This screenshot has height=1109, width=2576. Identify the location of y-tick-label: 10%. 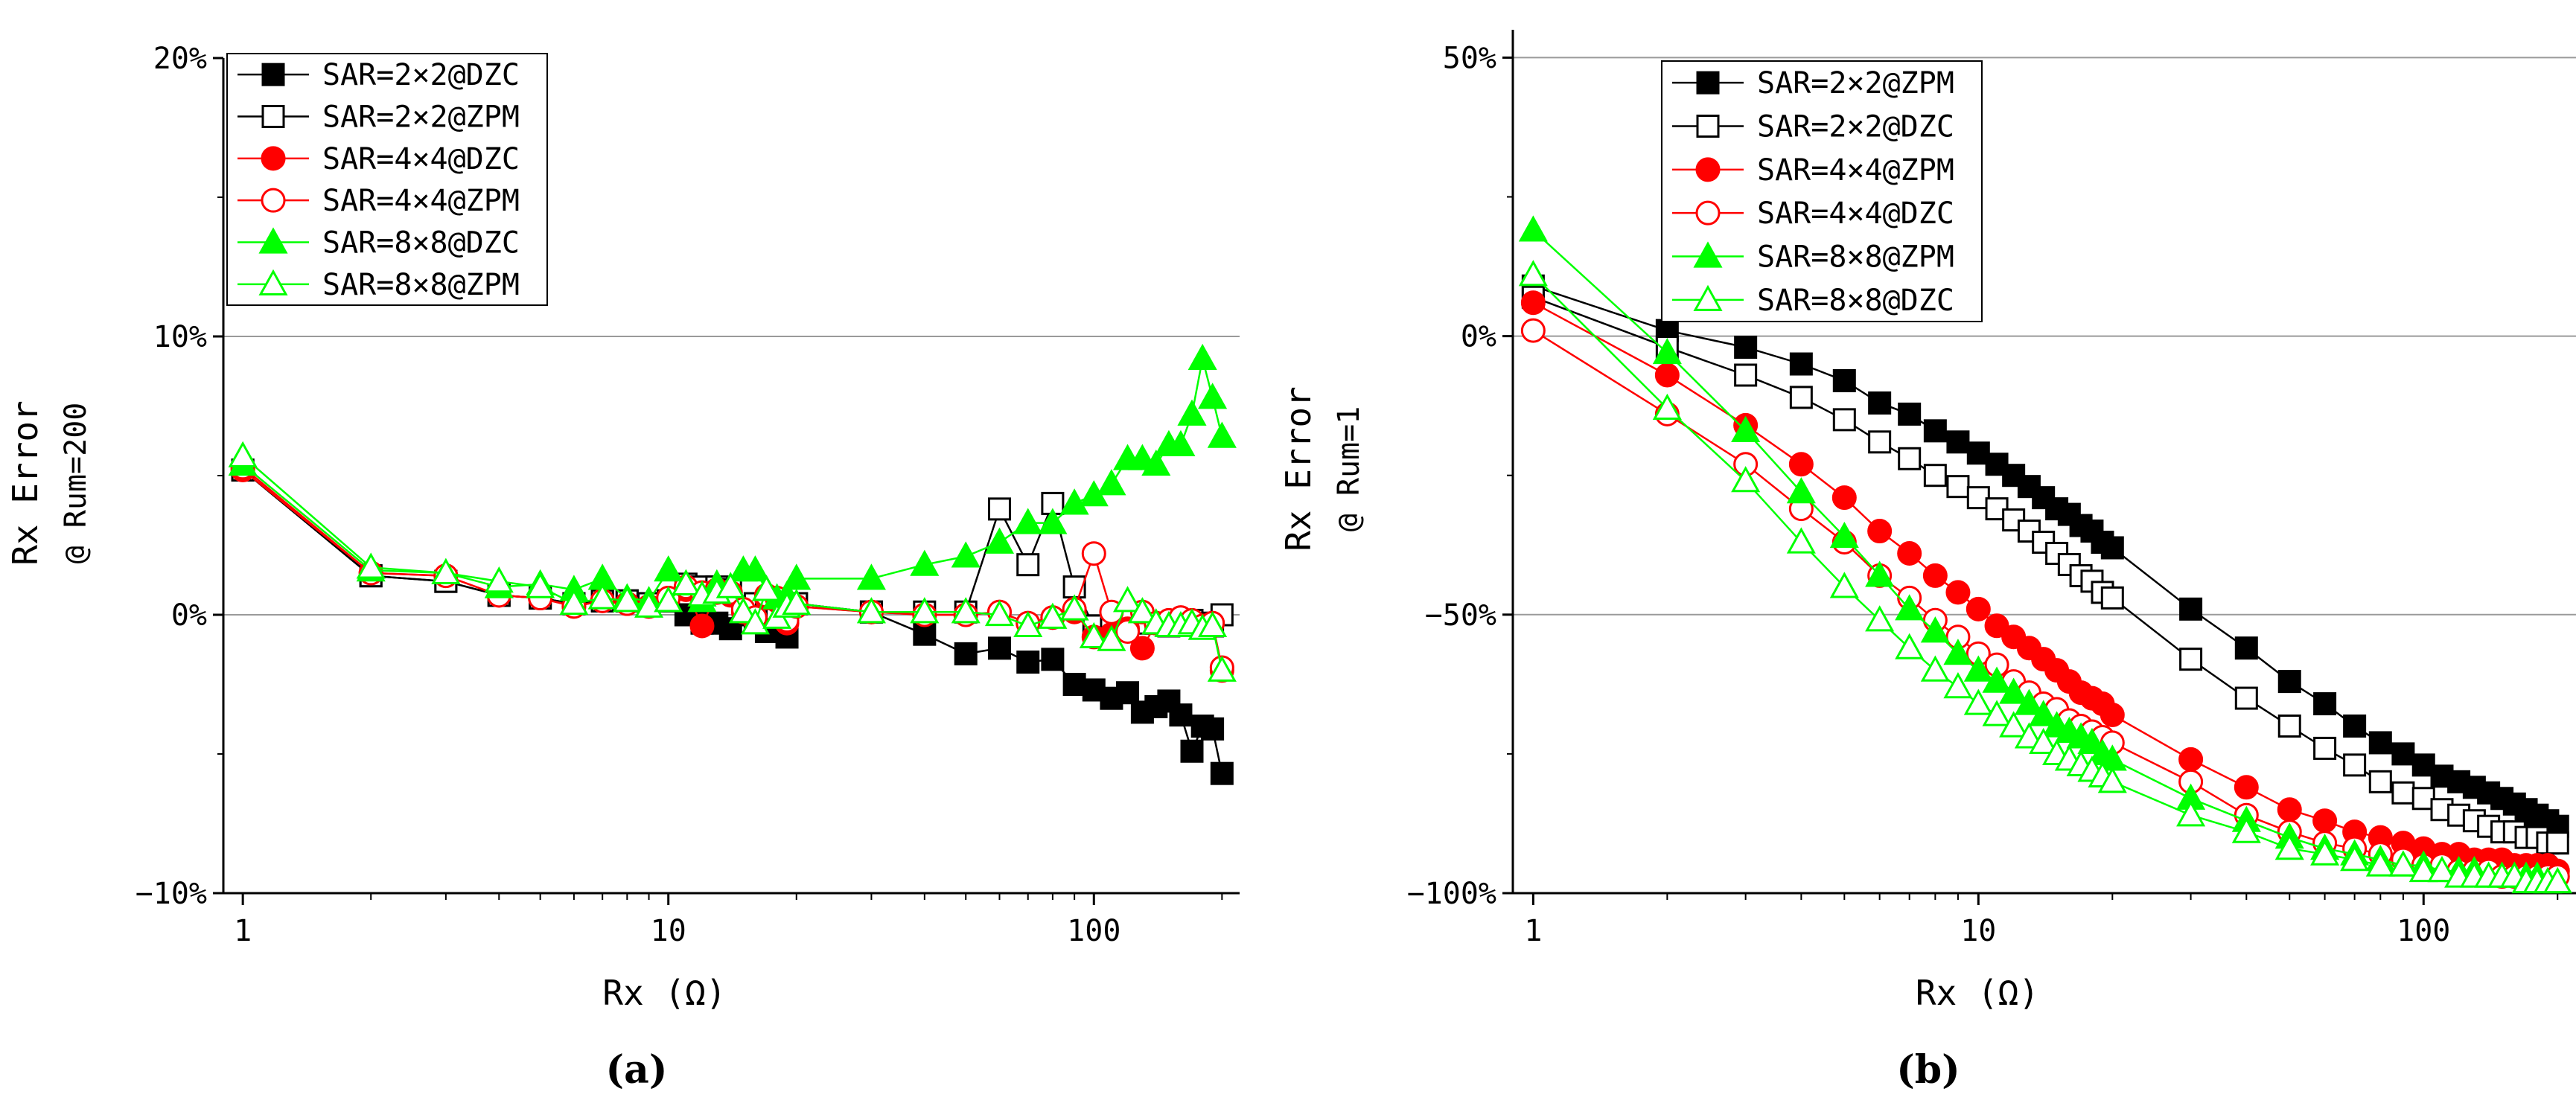
(180, 337).